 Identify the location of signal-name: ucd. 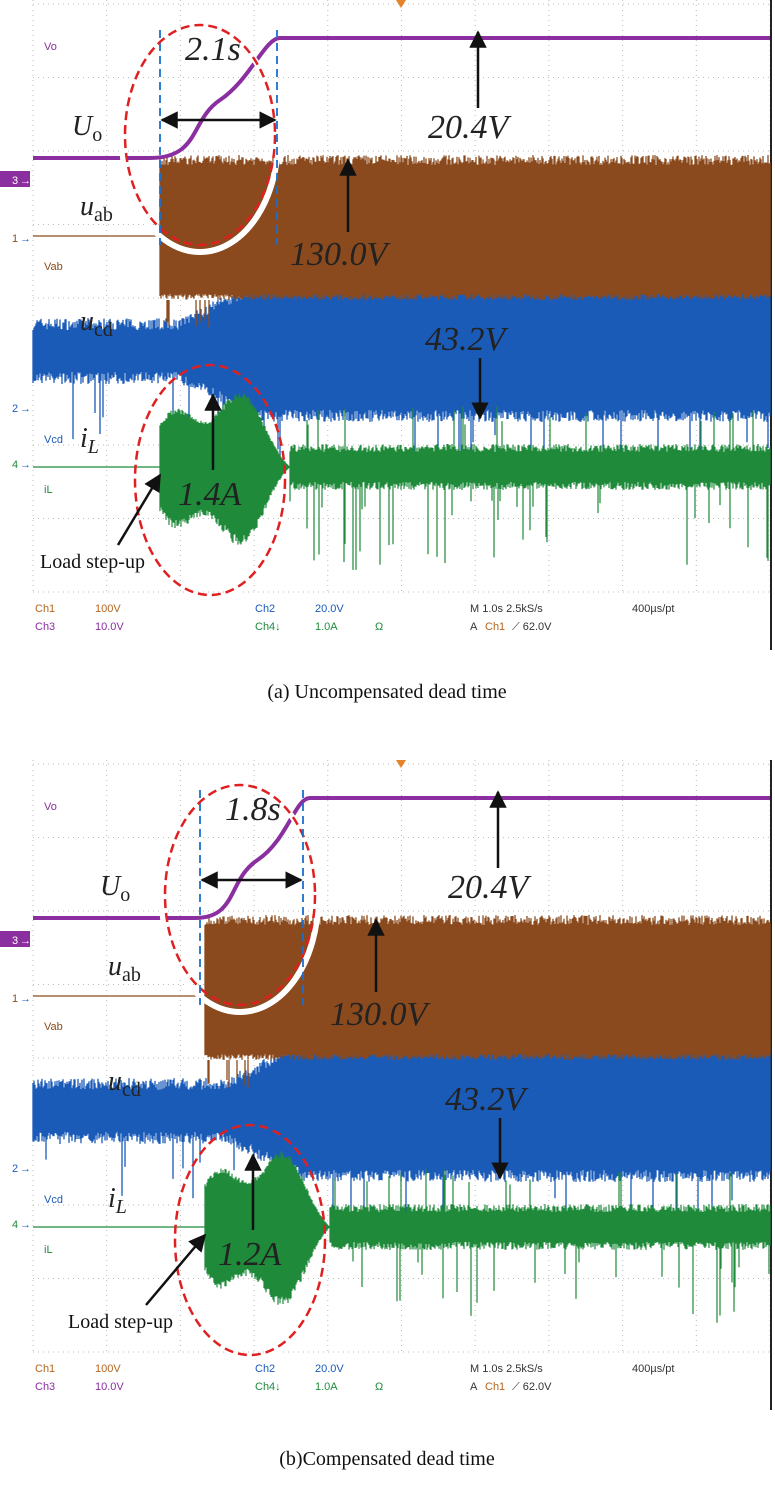
(124, 1083).